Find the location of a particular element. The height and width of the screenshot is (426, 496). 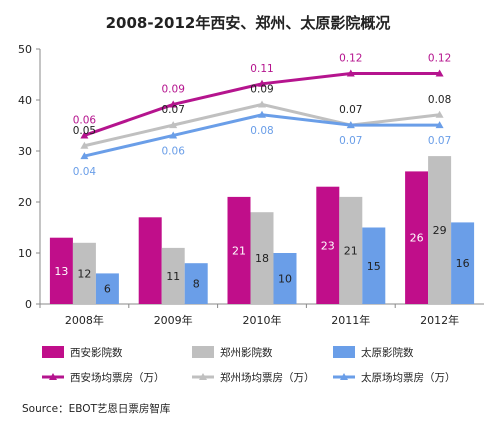

legend-label: 太原场均票房（万） is located at coordinates (408, 377).